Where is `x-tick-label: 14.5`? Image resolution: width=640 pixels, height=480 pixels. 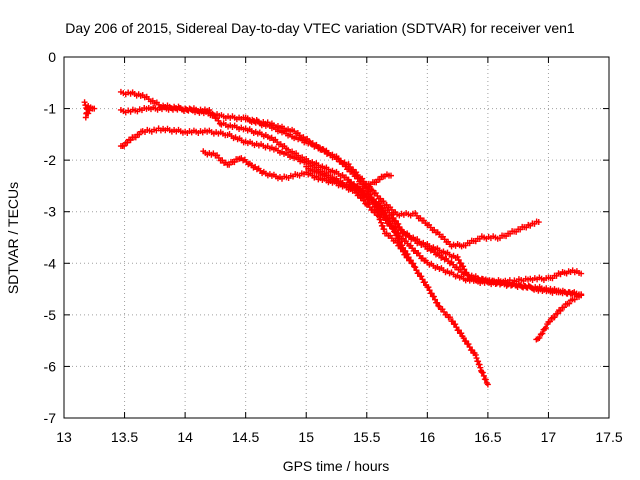
x-tick-label: 14.5 is located at coordinates (245, 437).